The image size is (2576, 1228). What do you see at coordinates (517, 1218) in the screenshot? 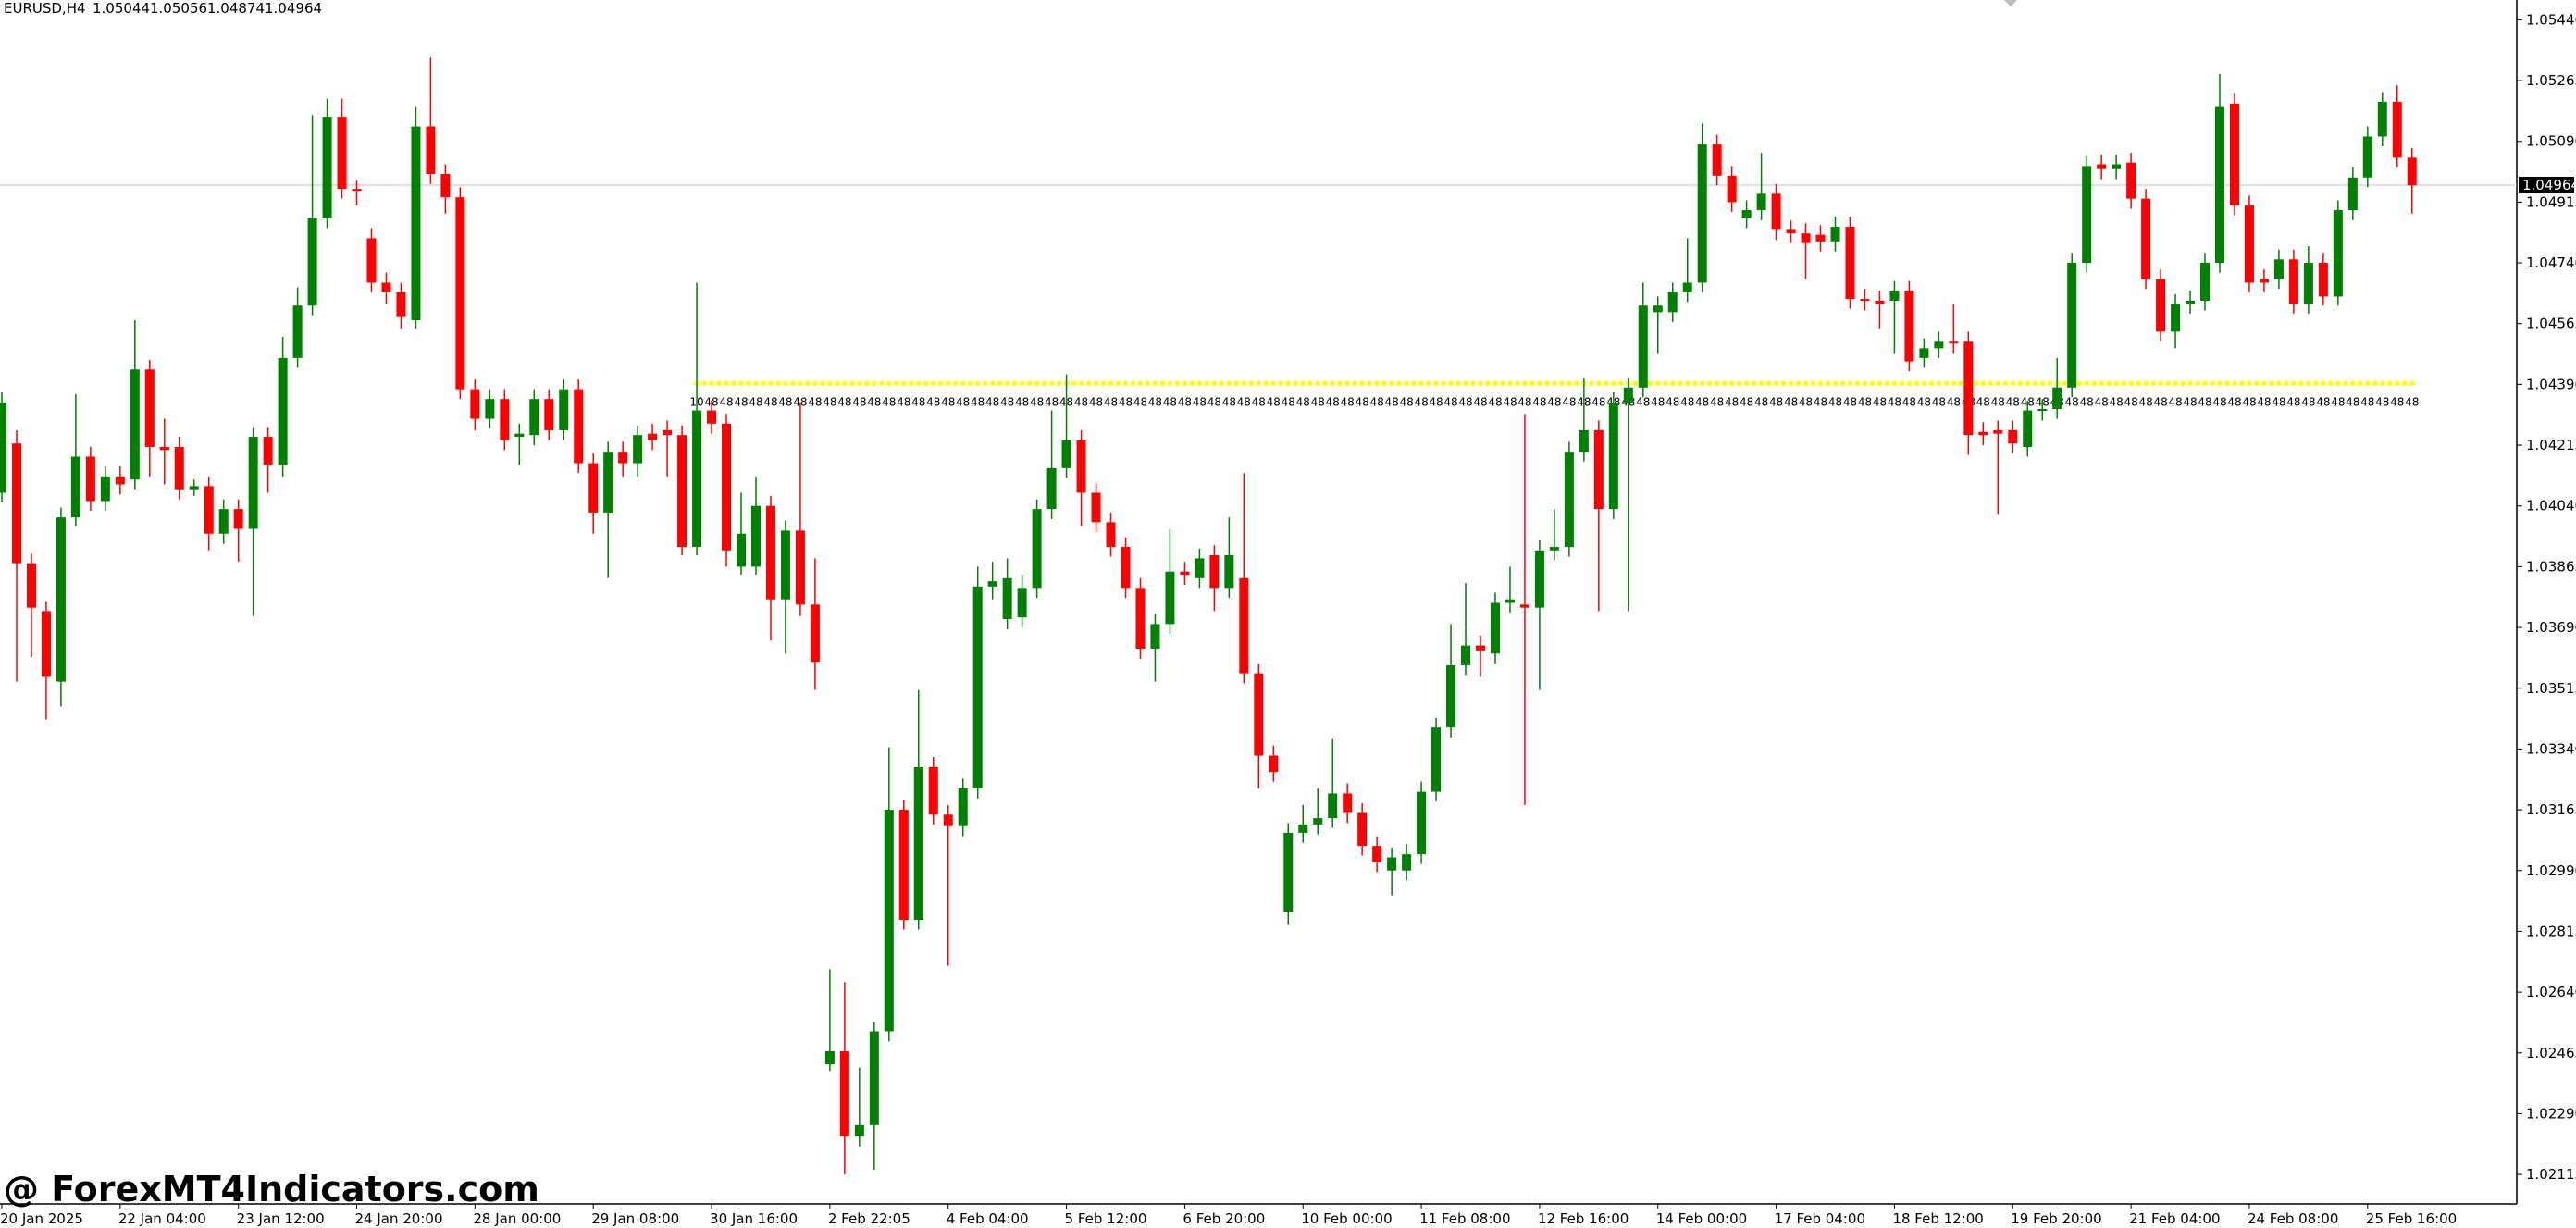
I see `x-tick-label: 28 Jan 00:00` at bounding box center [517, 1218].